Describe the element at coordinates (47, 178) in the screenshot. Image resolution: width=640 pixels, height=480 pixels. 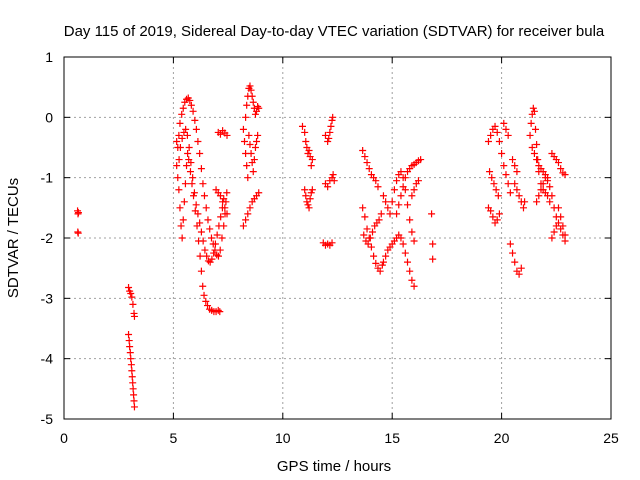
I see `y-tick-label: -1` at that location.